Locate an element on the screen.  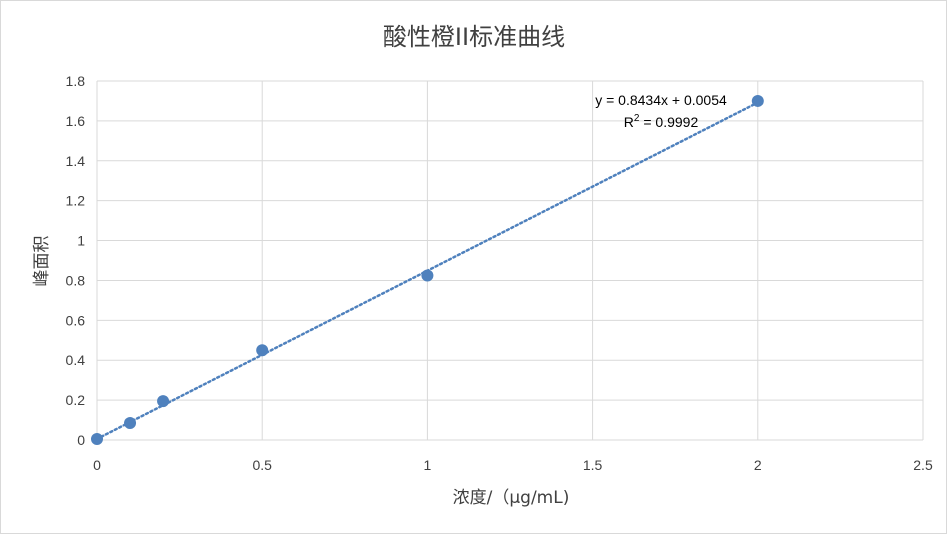
r2-prefix: R is located at coordinates (629, 122).